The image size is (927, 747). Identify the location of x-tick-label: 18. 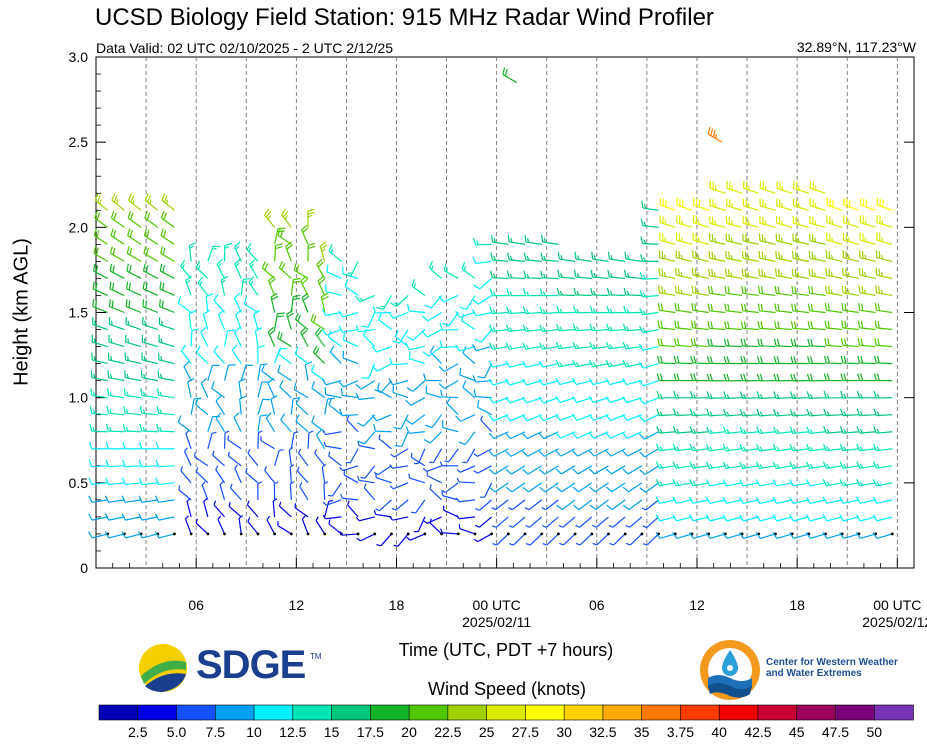
(397, 605).